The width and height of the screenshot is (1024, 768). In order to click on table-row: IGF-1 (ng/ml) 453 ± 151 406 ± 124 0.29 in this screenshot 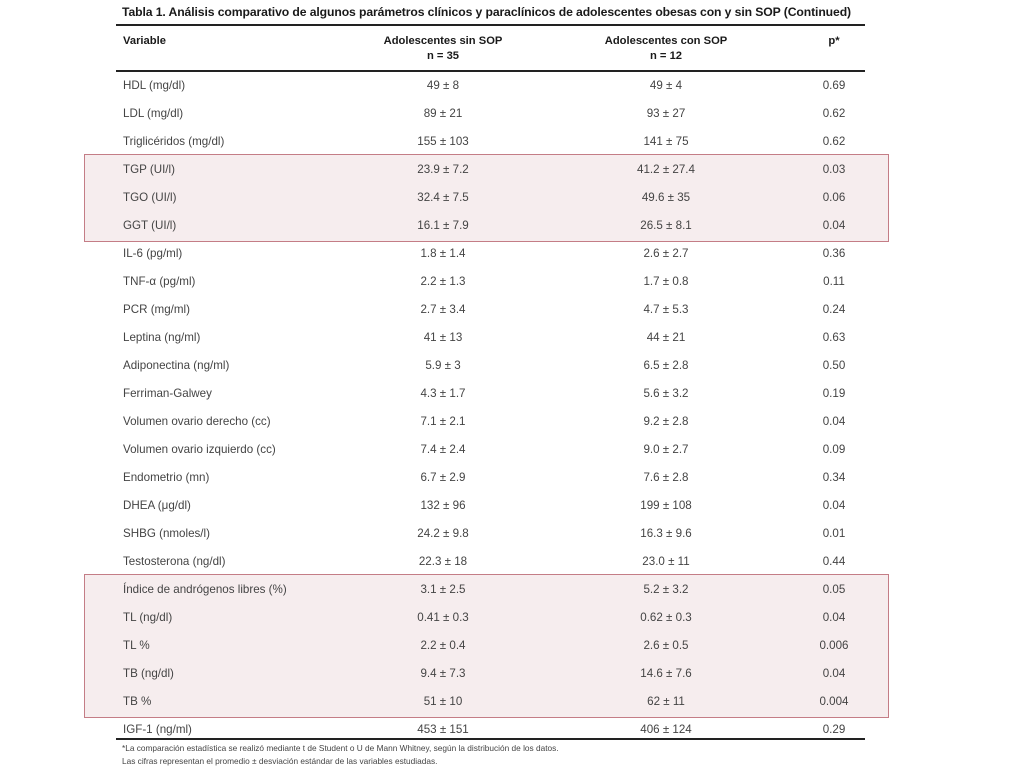, I will do `click(490, 730)`.